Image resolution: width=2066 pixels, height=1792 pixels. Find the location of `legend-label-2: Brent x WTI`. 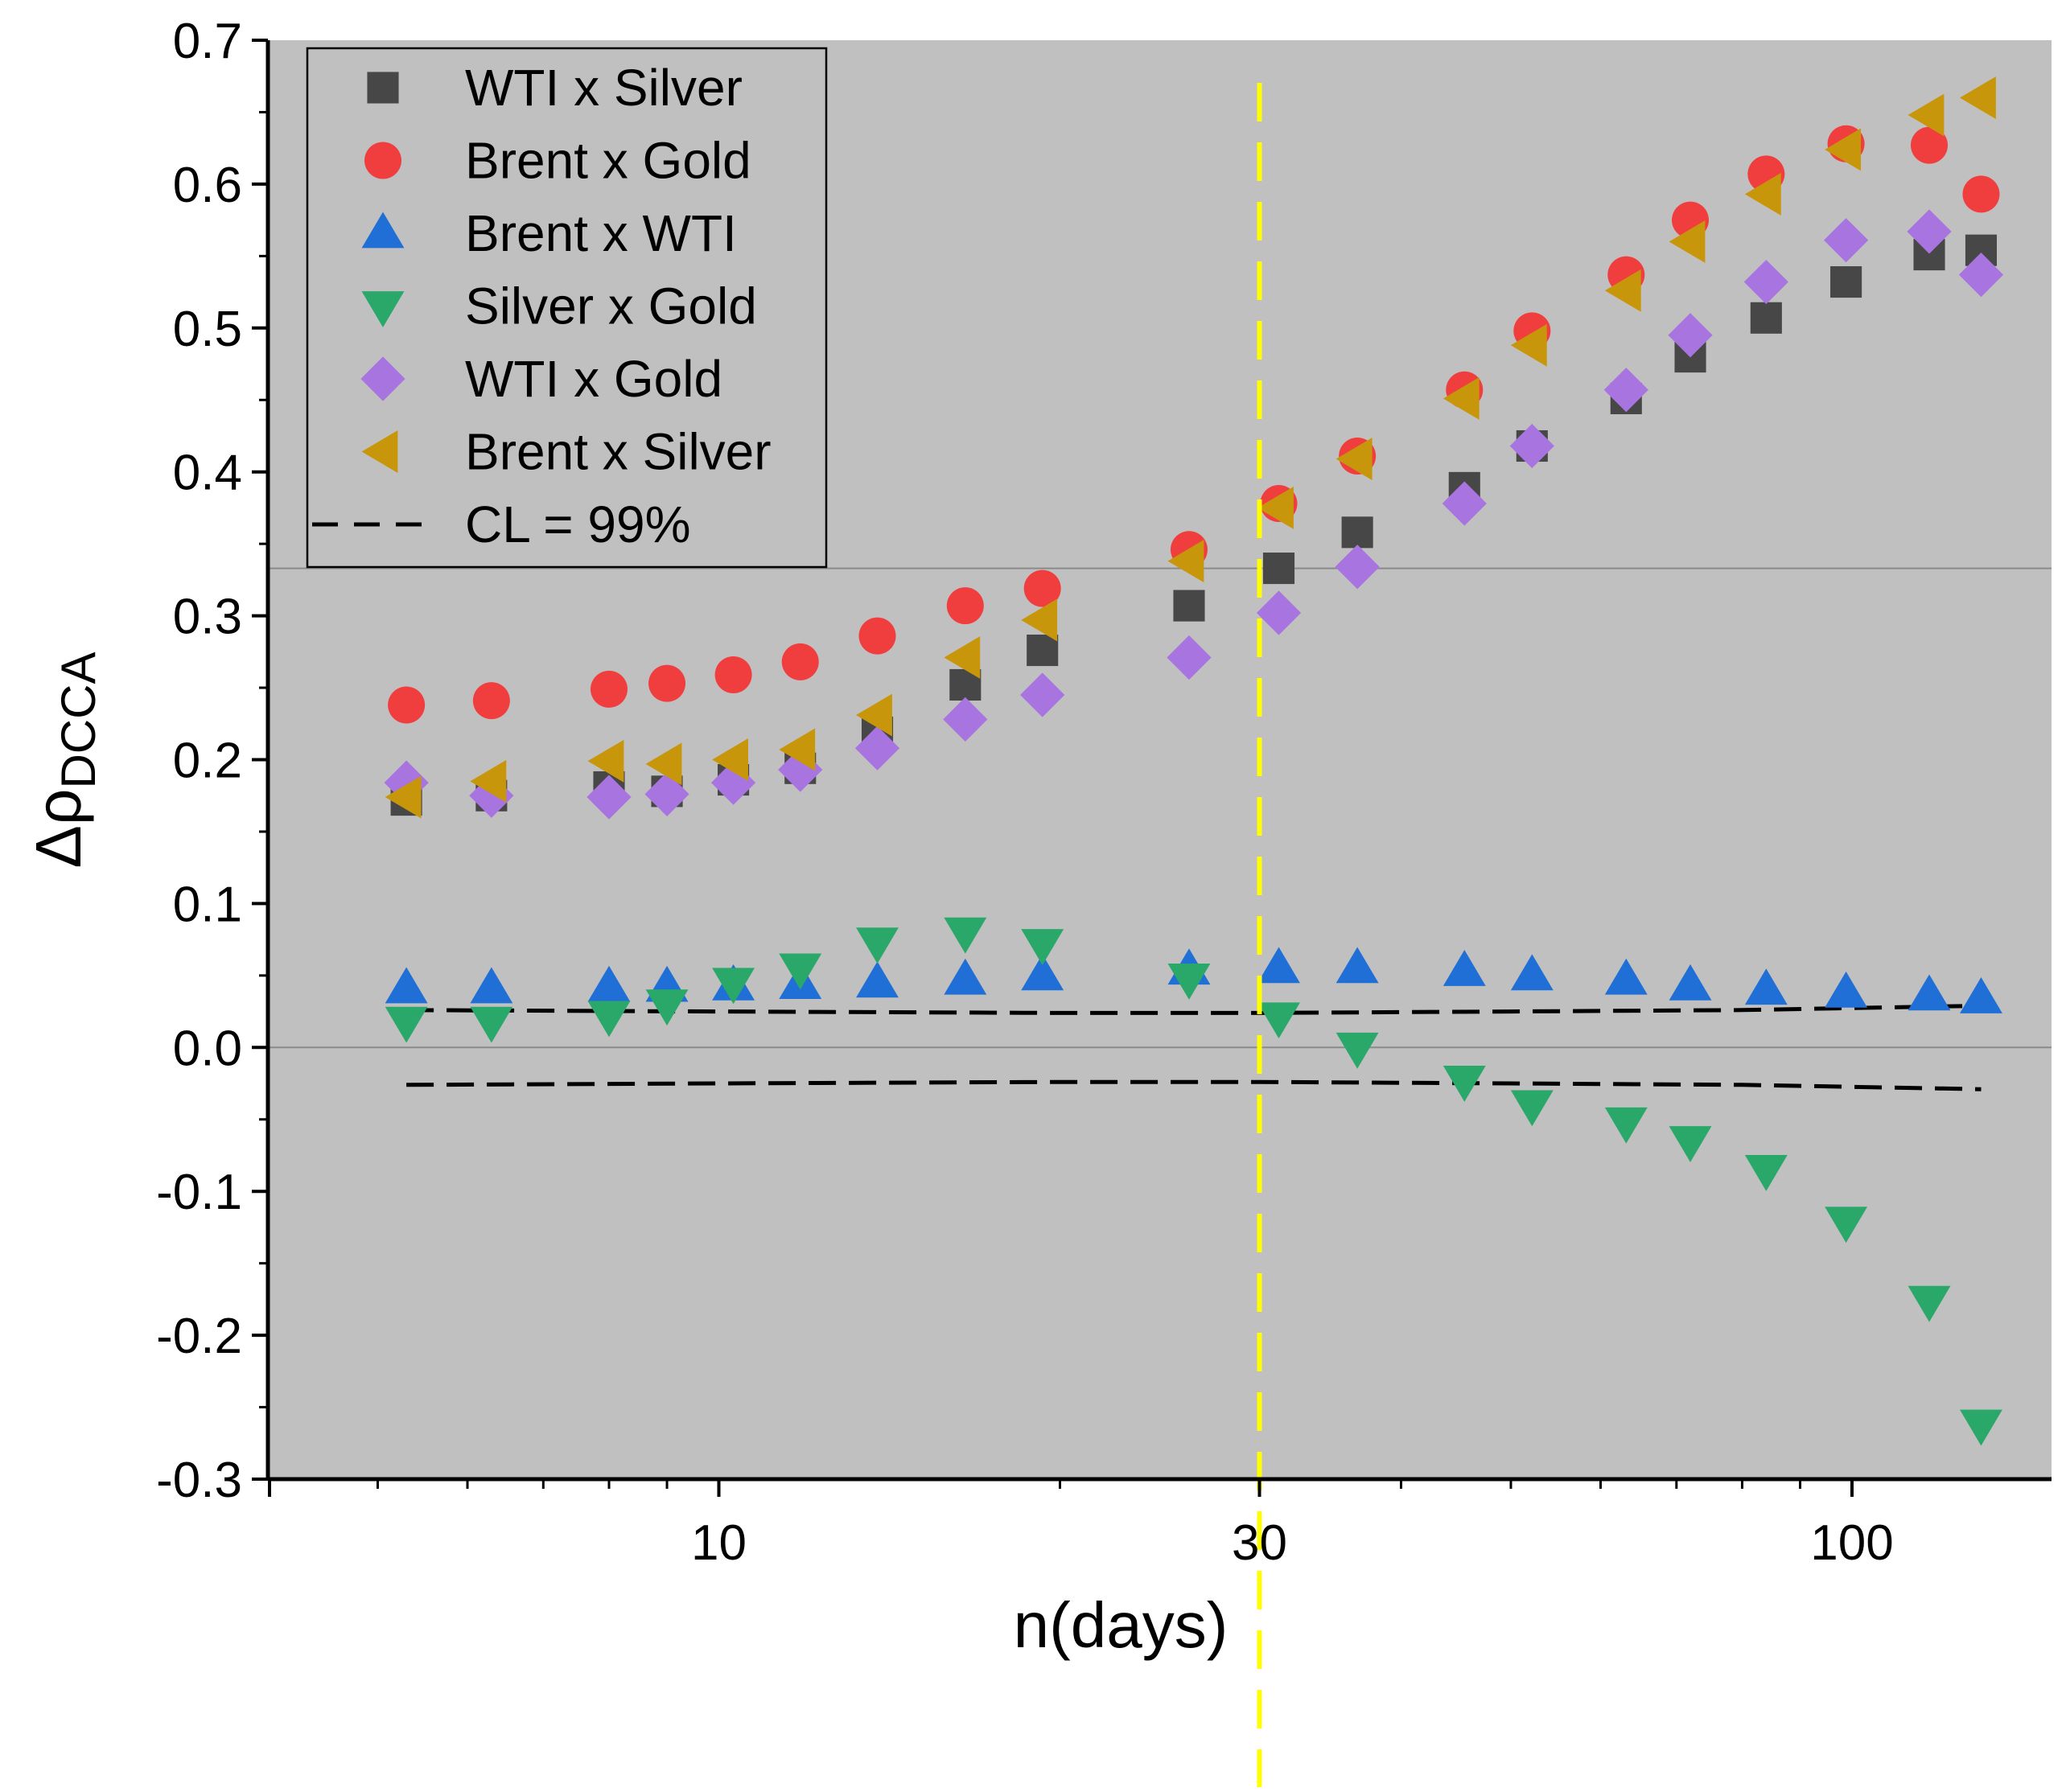

legend-label-2: Brent x WTI is located at coordinates (601, 233).